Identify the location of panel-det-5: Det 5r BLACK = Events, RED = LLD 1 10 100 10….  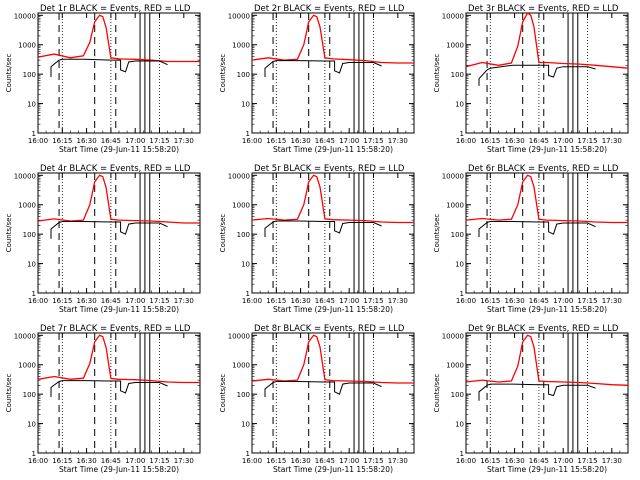
(317, 239).